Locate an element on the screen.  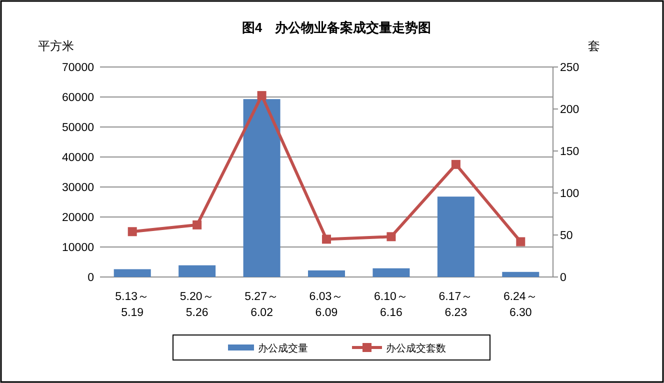
x-tick-label: 5.27～6.02 is located at coordinates (261, 305).